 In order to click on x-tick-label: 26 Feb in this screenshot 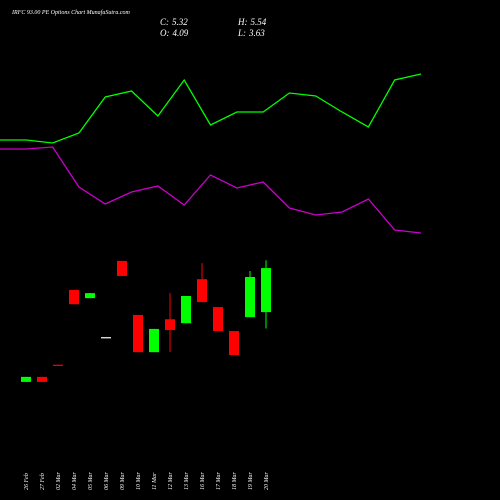, I will do `click(27, 481)`.